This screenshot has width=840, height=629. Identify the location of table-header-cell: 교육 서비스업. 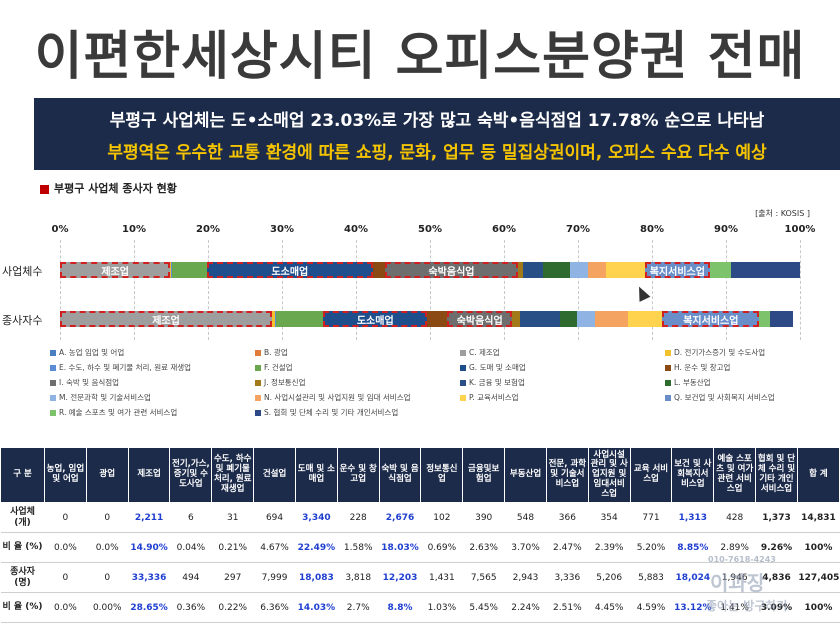
(651, 475).